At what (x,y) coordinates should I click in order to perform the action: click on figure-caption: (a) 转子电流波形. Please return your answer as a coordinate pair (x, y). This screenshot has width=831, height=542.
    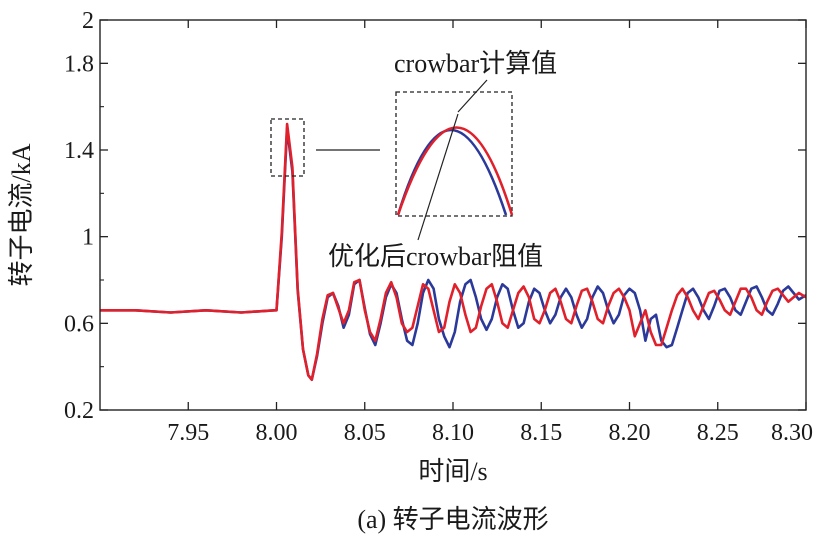
    Looking at the image, I should click on (452, 519).